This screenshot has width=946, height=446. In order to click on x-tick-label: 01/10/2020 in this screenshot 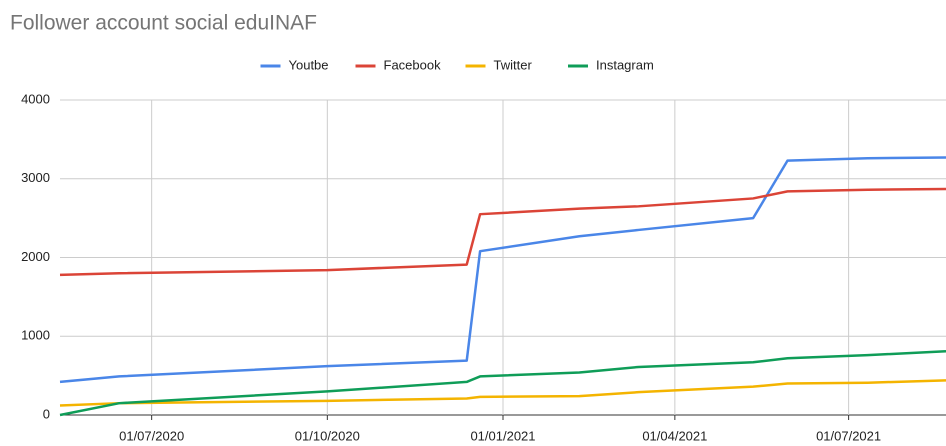, I will do `click(327, 435)`.